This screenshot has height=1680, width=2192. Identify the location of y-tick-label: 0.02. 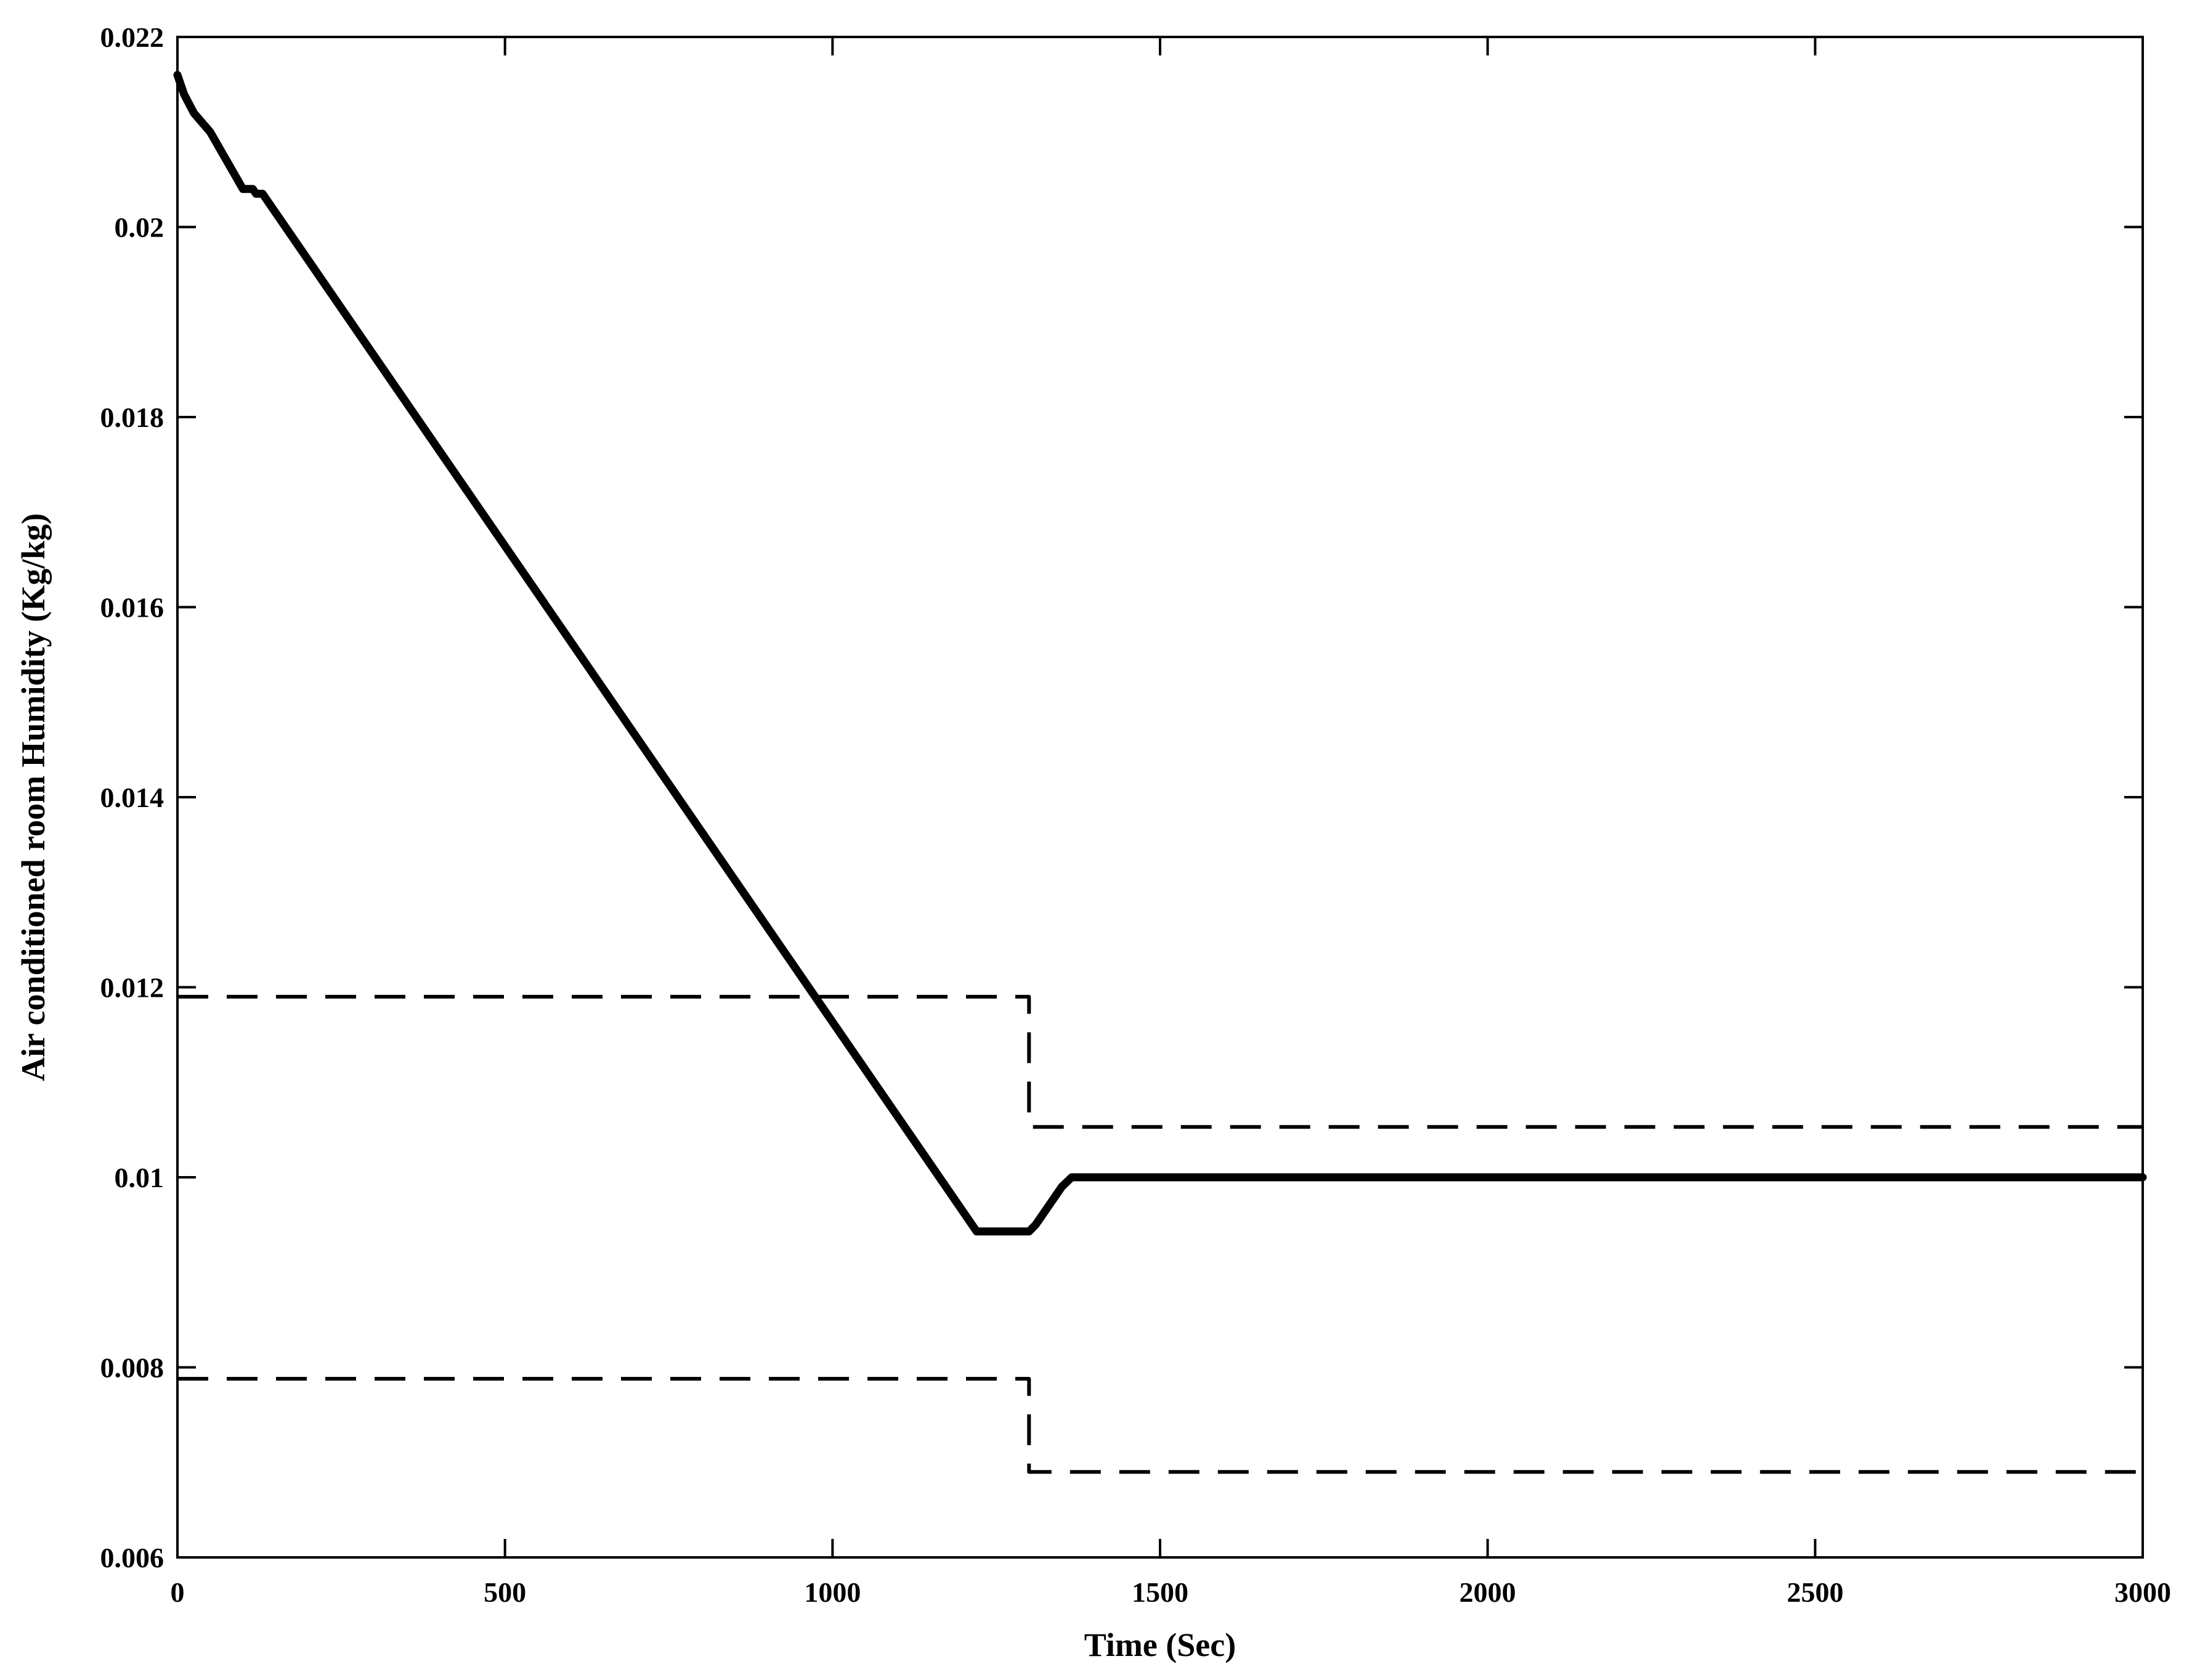
(139, 228).